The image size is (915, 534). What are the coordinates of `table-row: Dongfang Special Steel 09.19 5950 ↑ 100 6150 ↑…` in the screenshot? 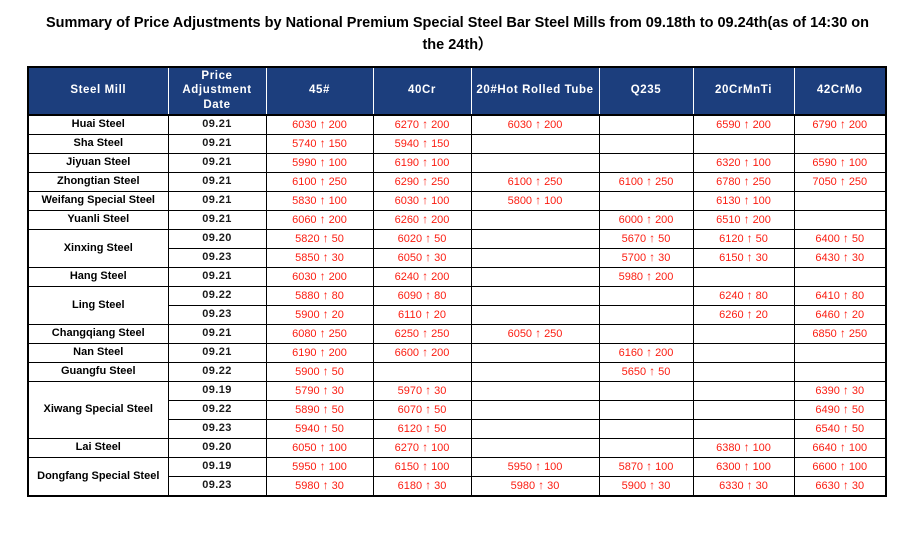 It's located at (457, 476).